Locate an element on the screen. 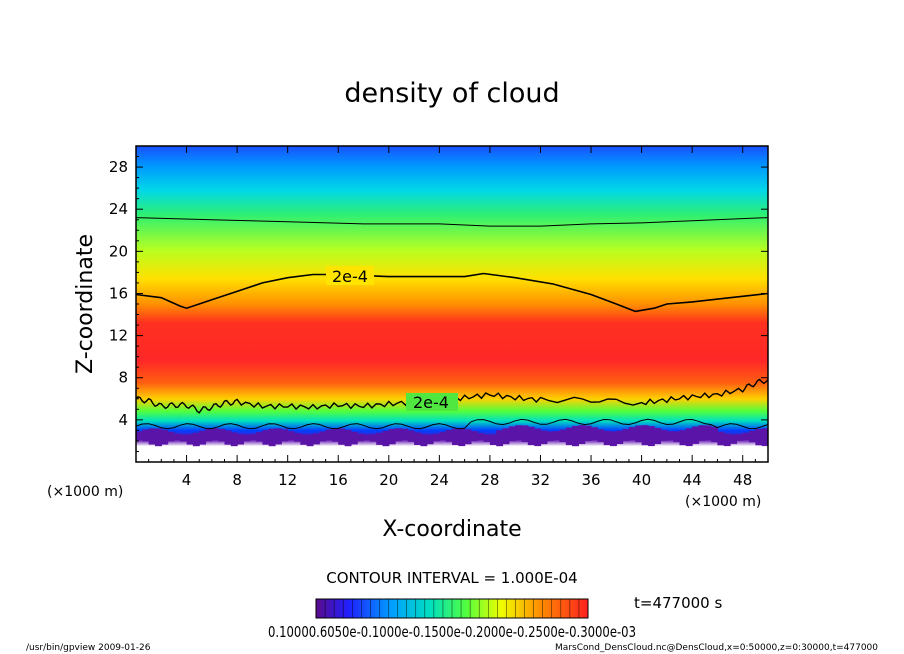 This screenshot has width=904, height=654. contour-label-bg-lower is located at coordinates (432, 402).